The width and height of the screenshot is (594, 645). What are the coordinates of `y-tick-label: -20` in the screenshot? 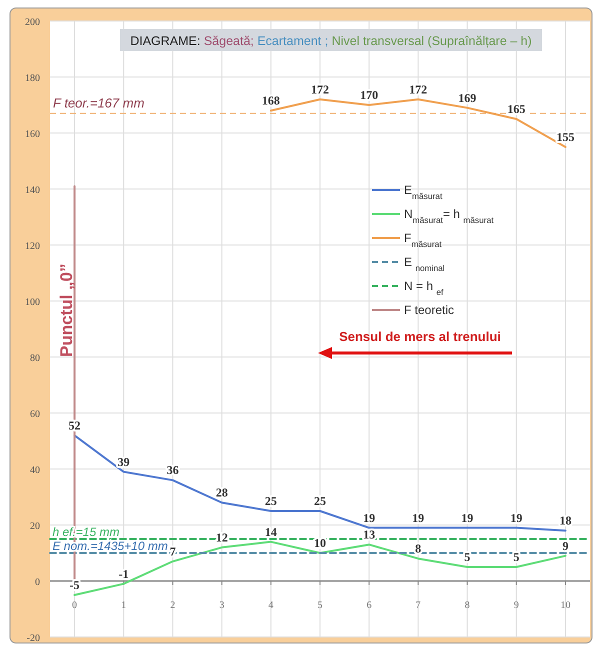 It's located at (33, 638).